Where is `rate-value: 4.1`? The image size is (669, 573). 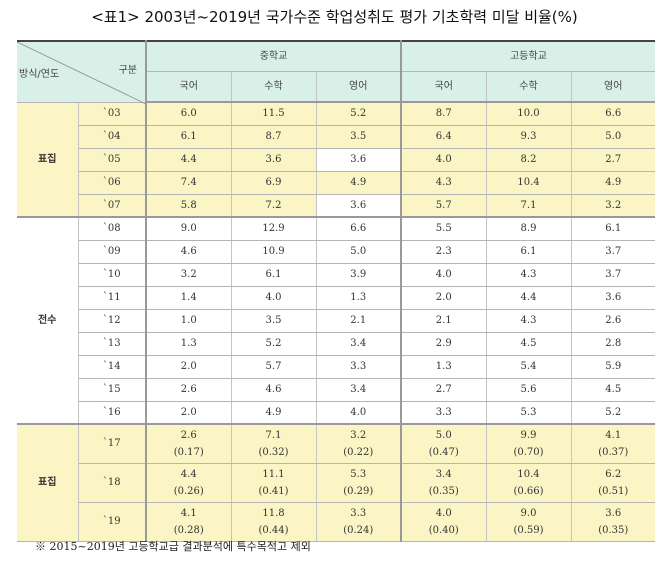
rate-value: 4.1 is located at coordinates (613, 435).